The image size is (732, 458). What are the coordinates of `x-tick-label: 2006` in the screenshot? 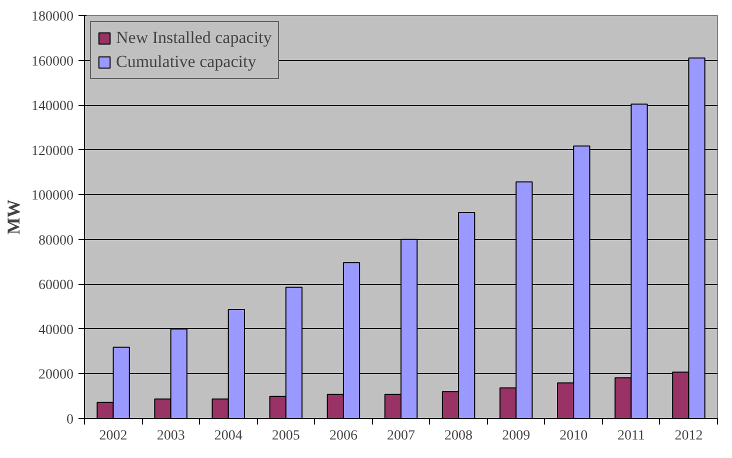 It's located at (343, 436).